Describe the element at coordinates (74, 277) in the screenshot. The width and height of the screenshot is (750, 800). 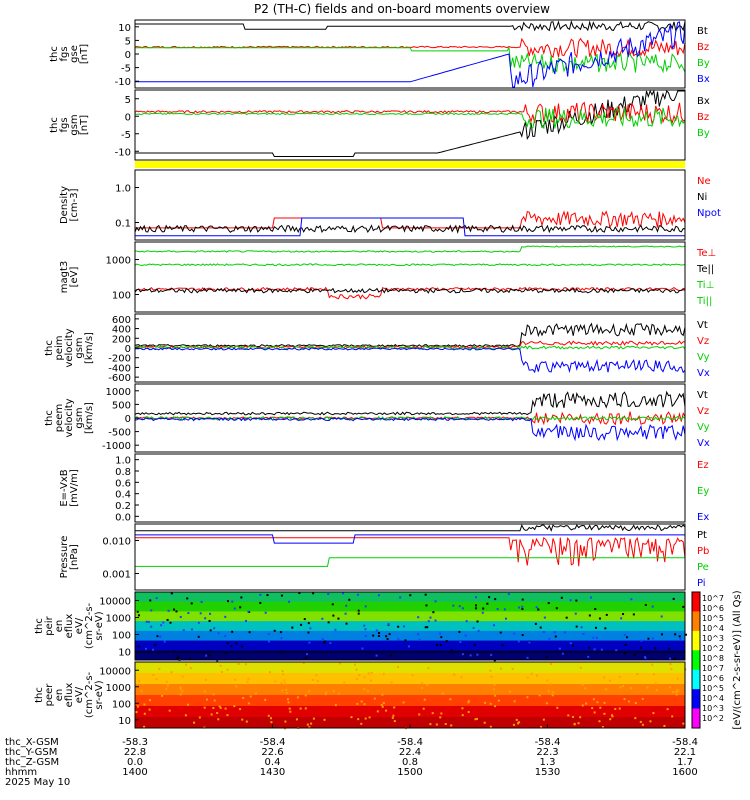
I see `ylabel-temp: [eV]` at that location.